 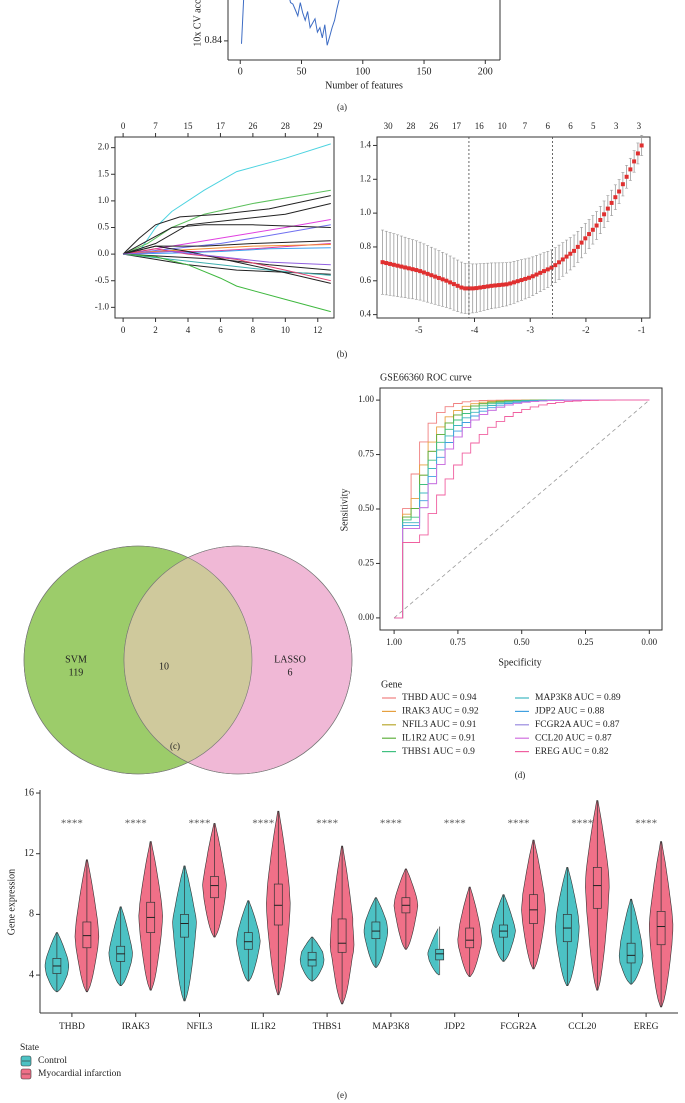 I want to click on a-x-axis-label: Number of features, so click(x=364, y=85).